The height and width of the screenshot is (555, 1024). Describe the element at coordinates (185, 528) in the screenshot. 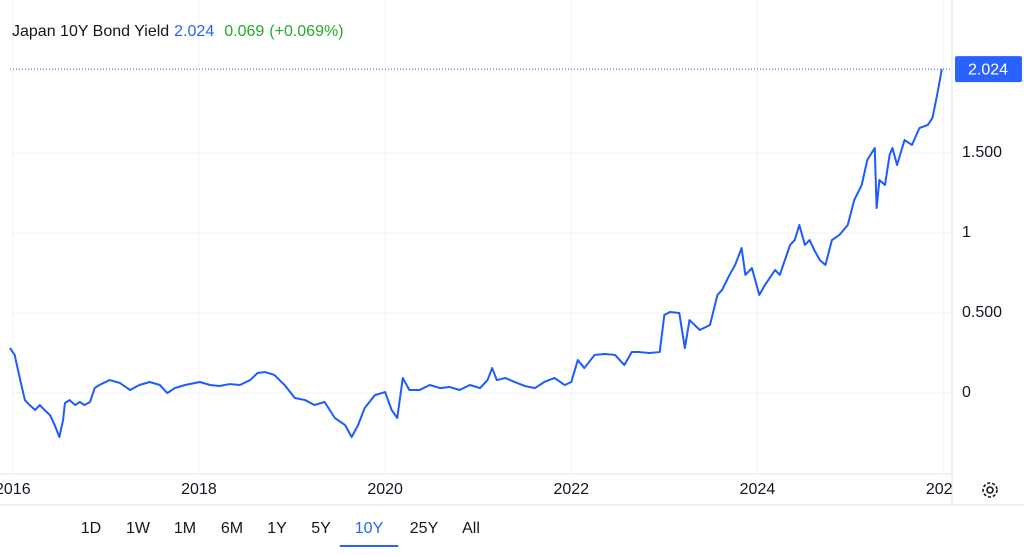

I see `range-button: 1M` at that location.